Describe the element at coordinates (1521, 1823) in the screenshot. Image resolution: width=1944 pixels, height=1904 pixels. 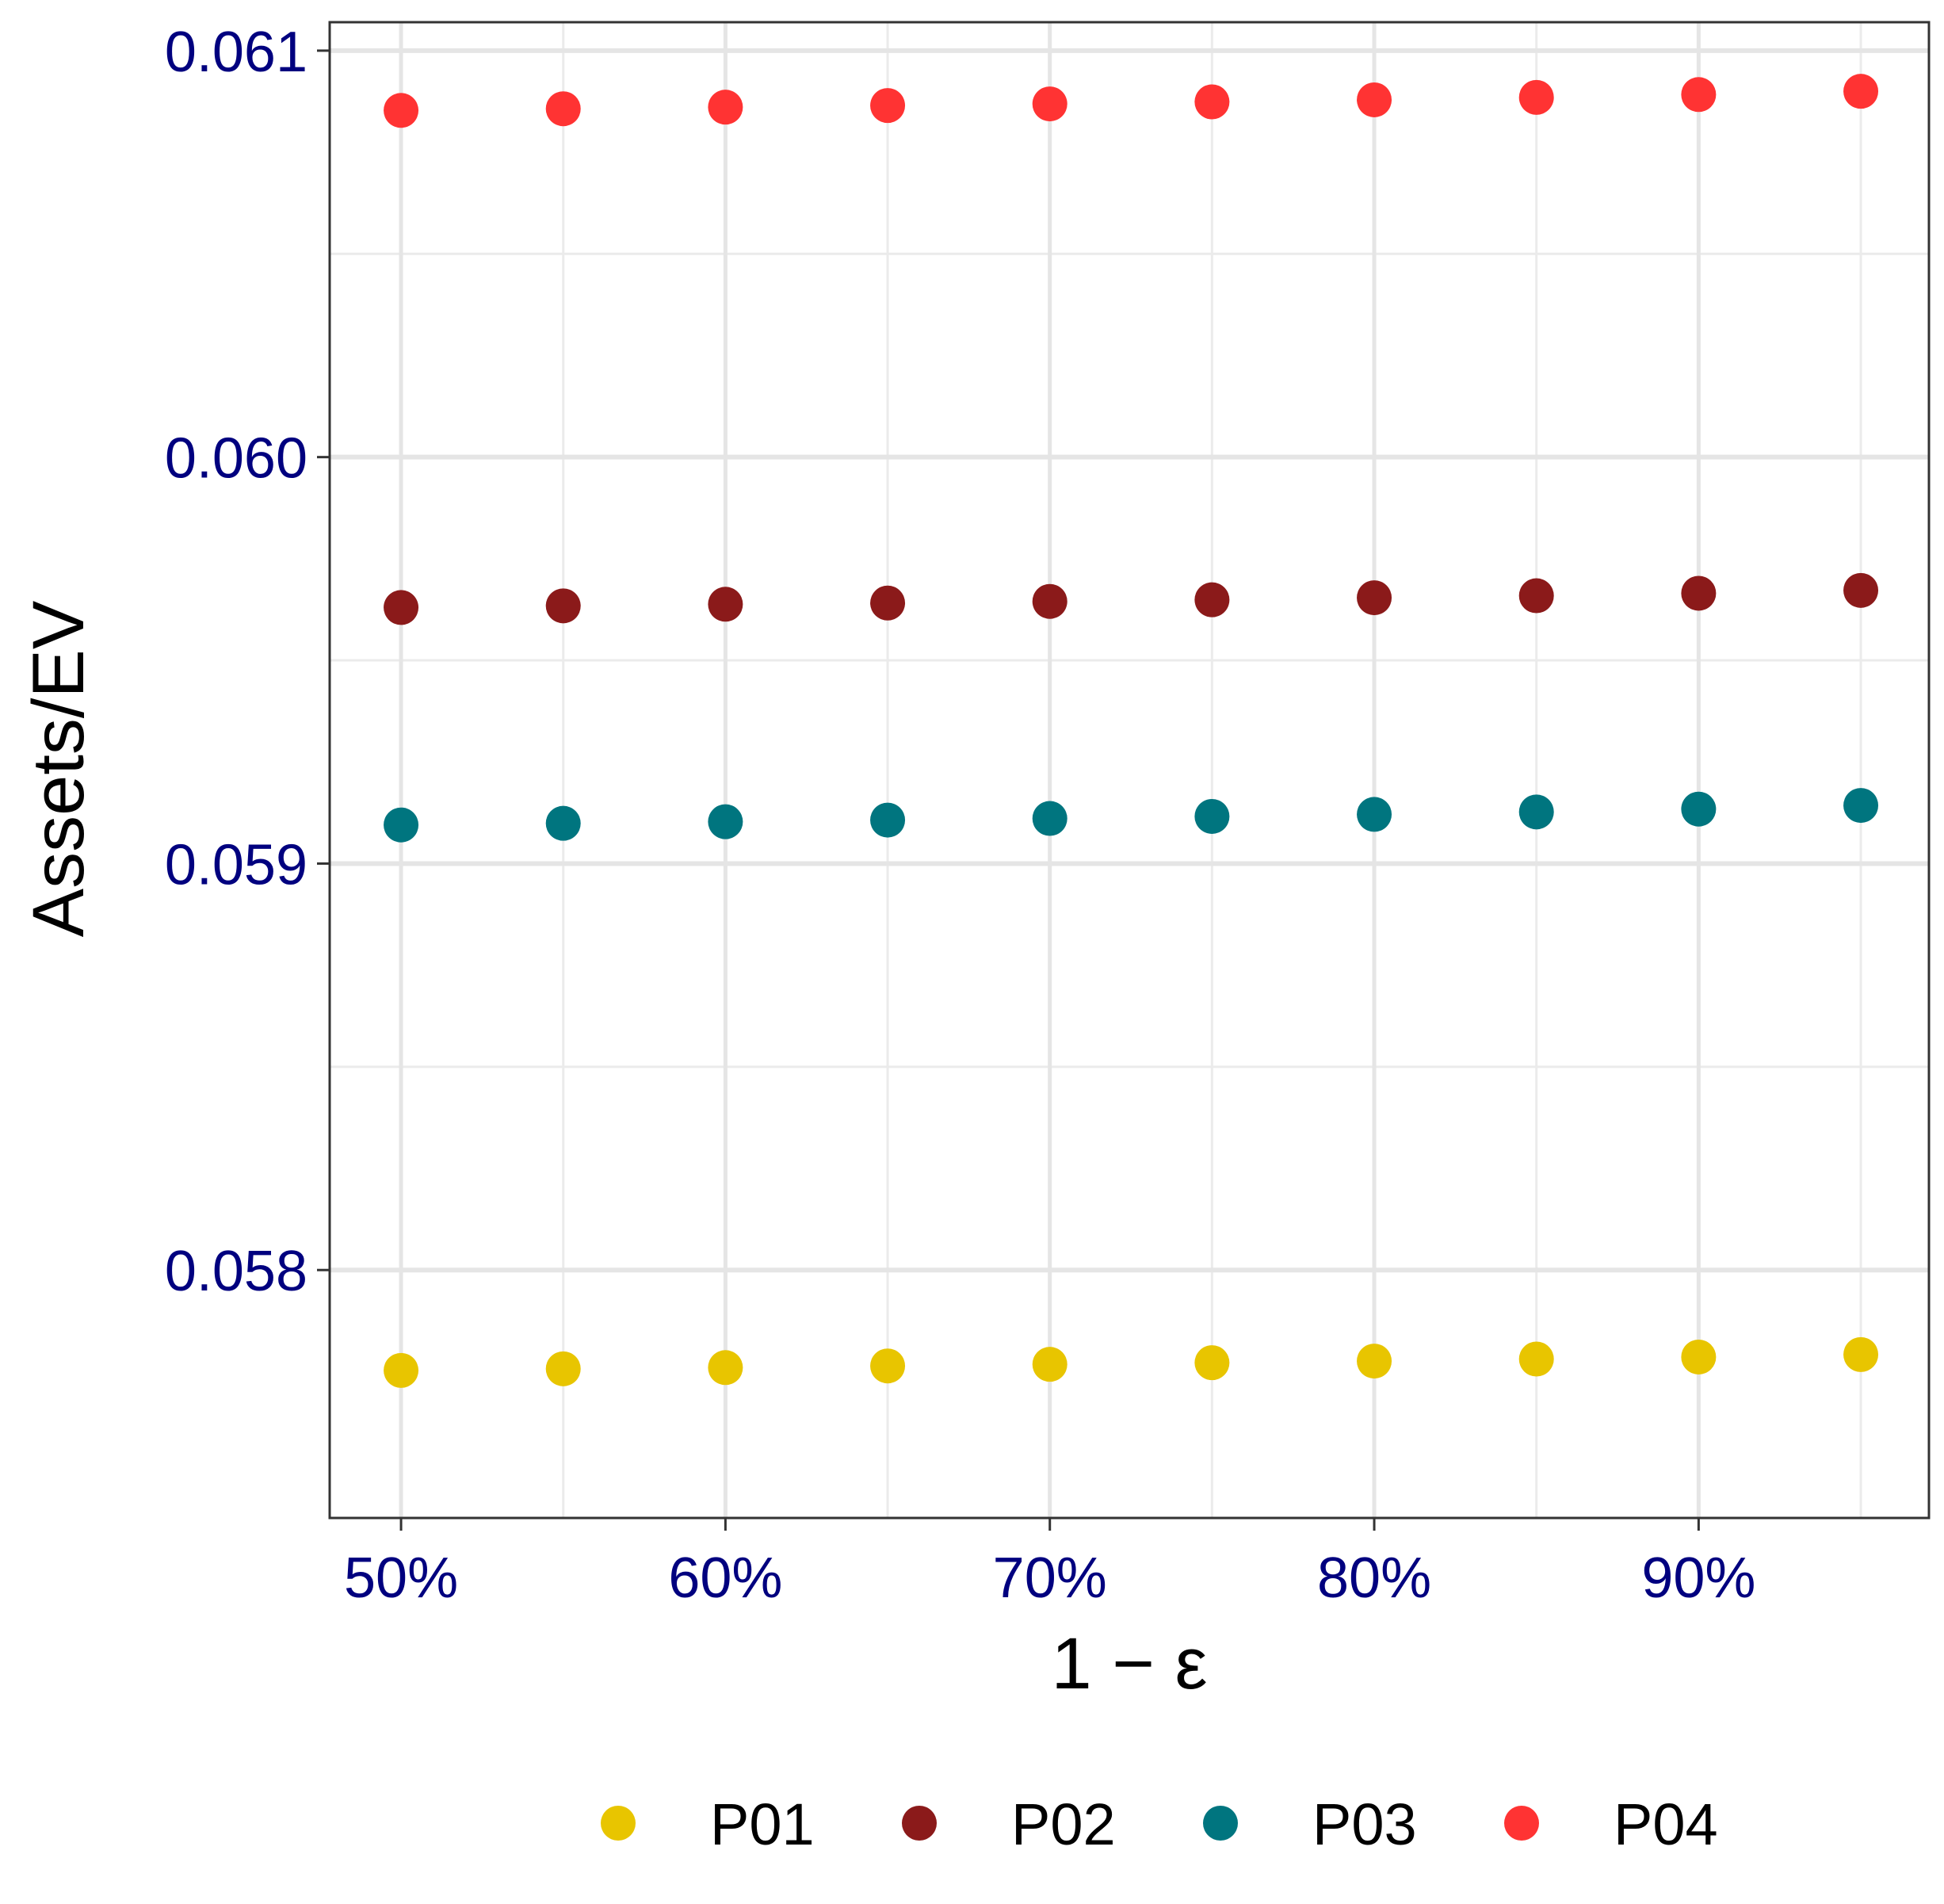
I see `legend-key-p04` at that location.